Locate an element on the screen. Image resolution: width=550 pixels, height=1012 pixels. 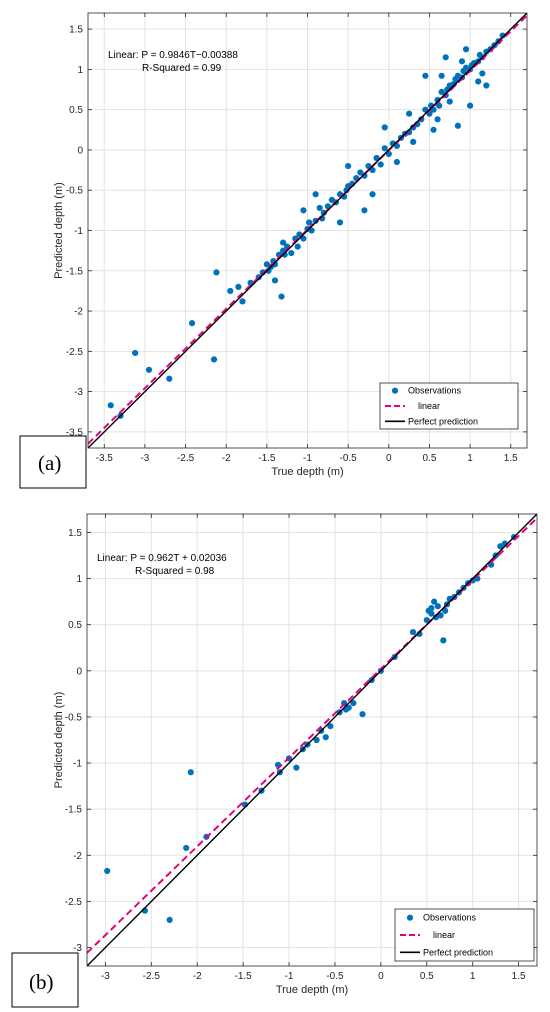
fit-equation-text: Linear: P = 0.9846T−0.00388 is located at coordinates (173, 55).